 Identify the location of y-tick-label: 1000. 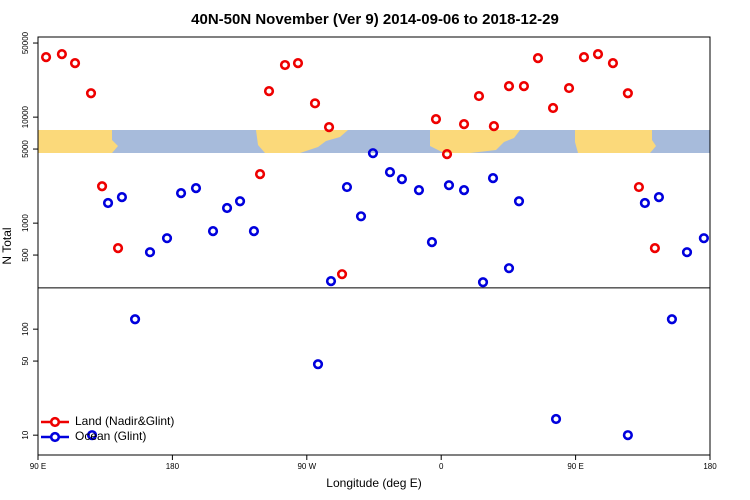
(25, 223).